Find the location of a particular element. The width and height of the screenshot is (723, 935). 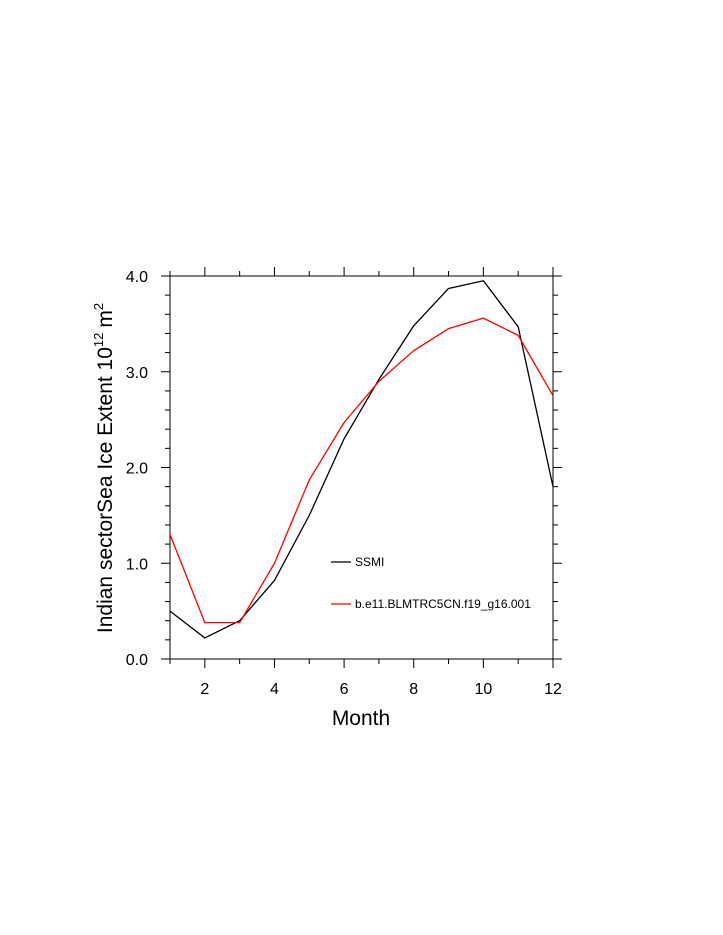

x-tick-label: 8 is located at coordinates (413, 689).